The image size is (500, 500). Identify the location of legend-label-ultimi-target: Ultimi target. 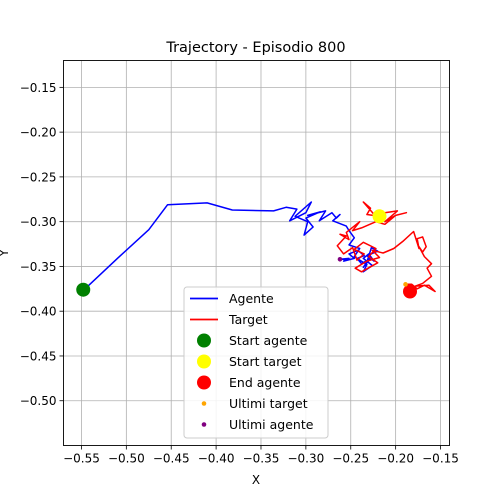
(268, 403).